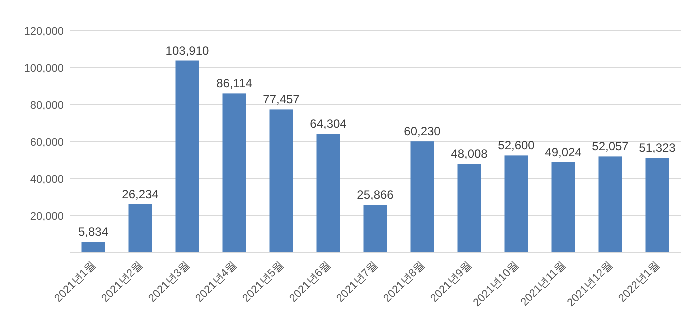 Image resolution: width=695 pixels, height=320 pixels. Describe the element at coordinates (188, 51) in the screenshot. I see `data-label: 103,910` at that location.